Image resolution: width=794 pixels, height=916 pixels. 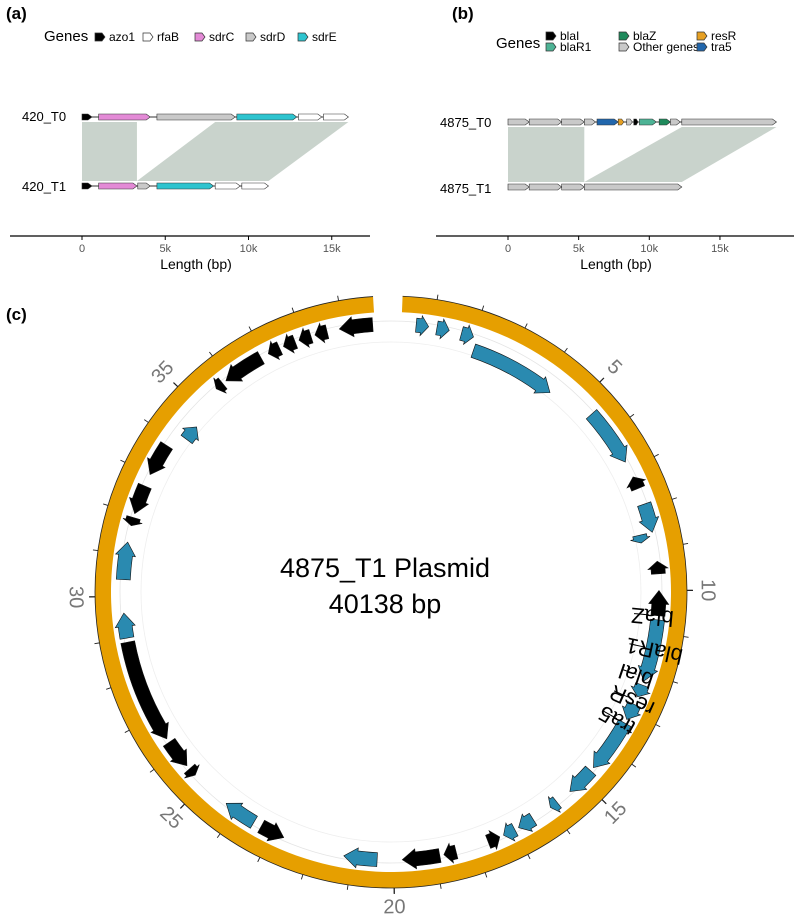 I want to click on ring-tick-label: 30, so click(x=76, y=597).